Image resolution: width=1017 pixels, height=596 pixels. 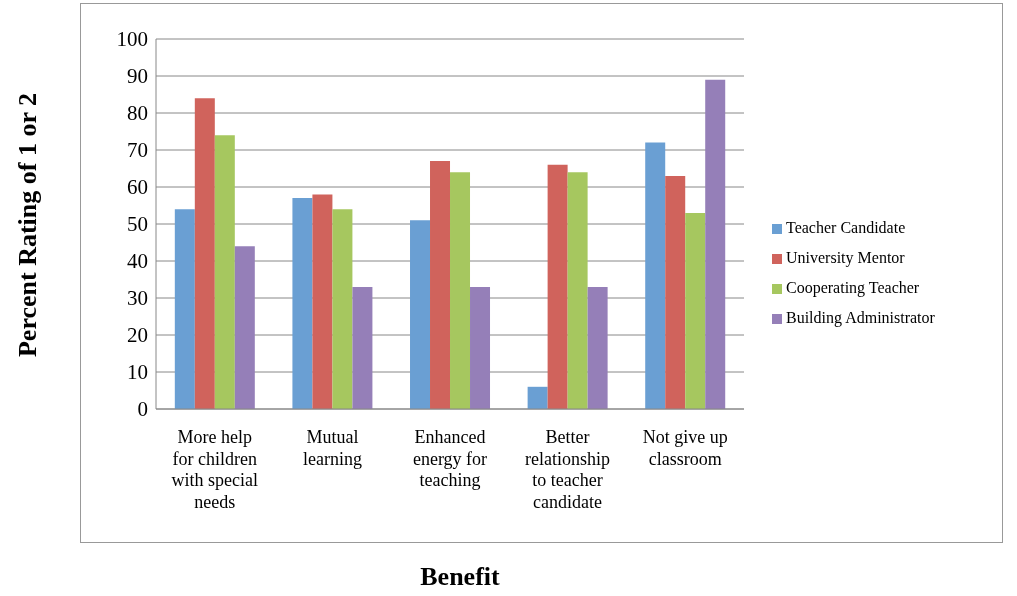 What do you see at coordinates (137, 76) in the screenshot?
I see `y-tick-label: 90` at bounding box center [137, 76].